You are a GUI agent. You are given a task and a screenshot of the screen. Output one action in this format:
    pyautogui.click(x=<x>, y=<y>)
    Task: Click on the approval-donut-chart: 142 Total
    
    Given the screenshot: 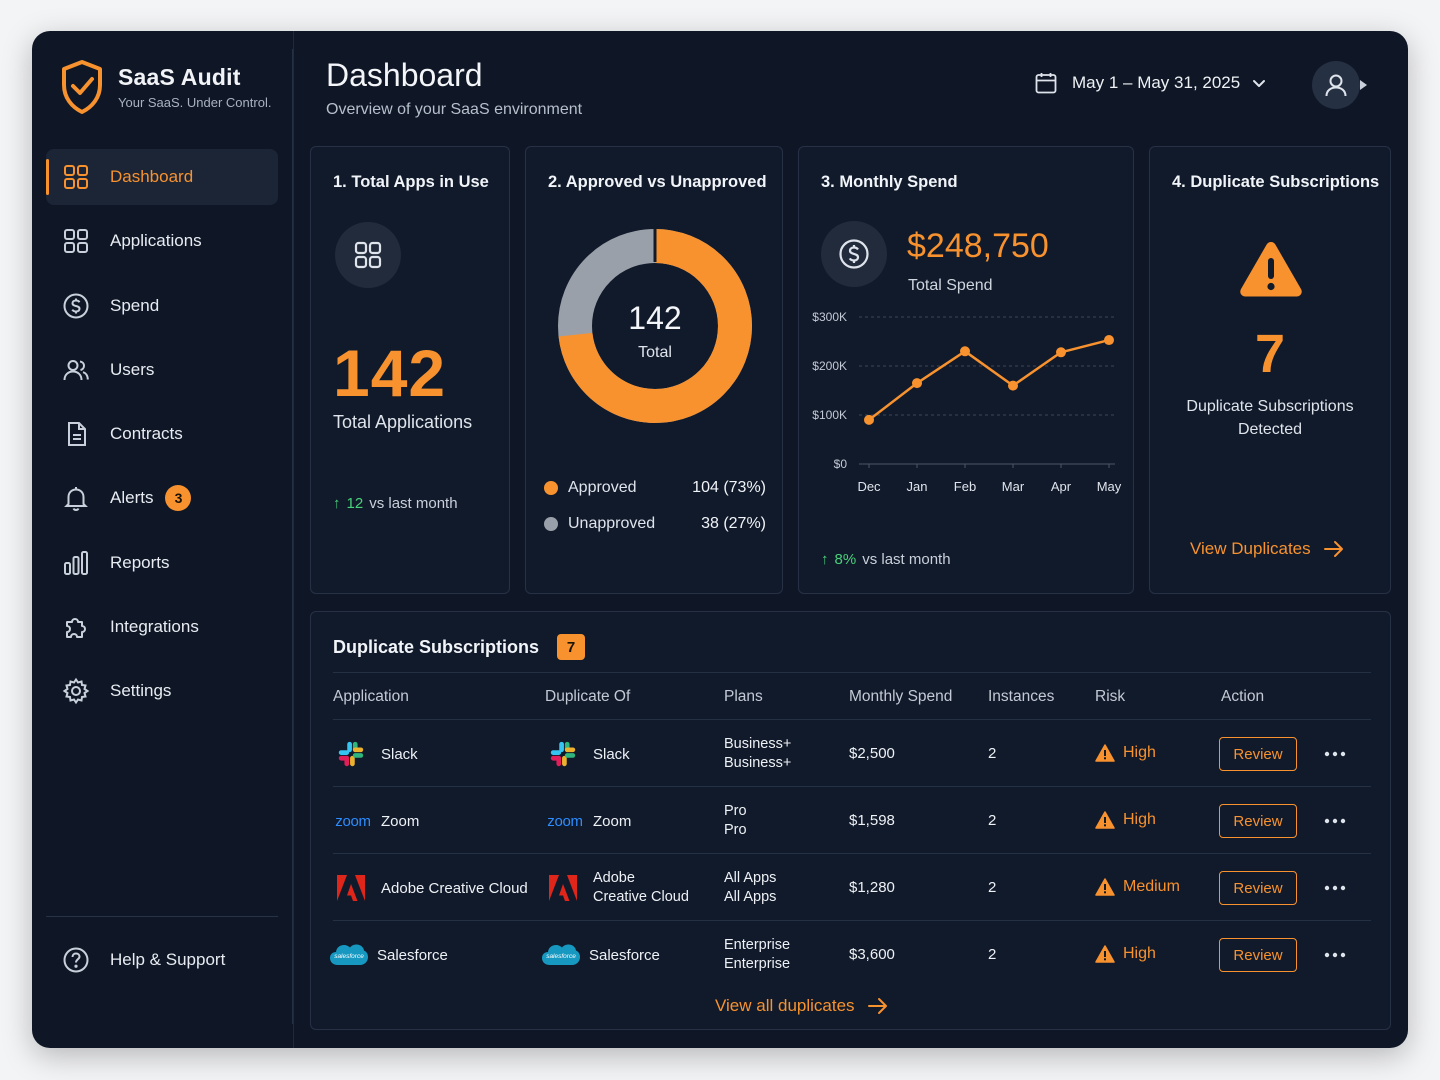 What is the action you would take?
    pyautogui.click(x=655, y=324)
    